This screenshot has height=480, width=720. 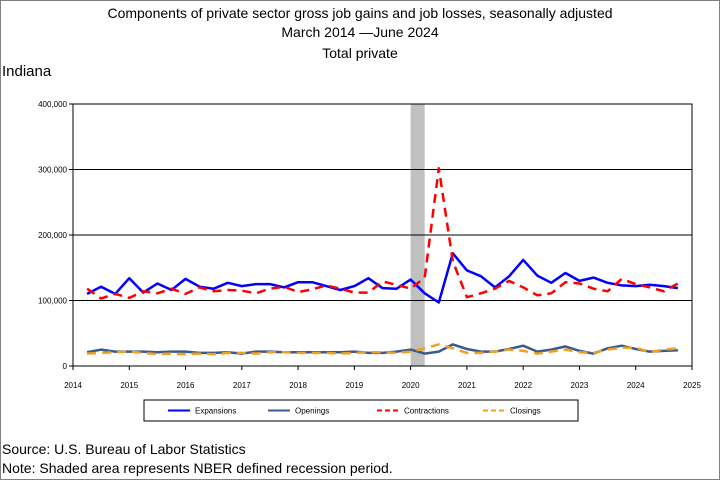 What do you see at coordinates (525, 411) in the screenshot?
I see `legend-label-closings: Closings` at bounding box center [525, 411].